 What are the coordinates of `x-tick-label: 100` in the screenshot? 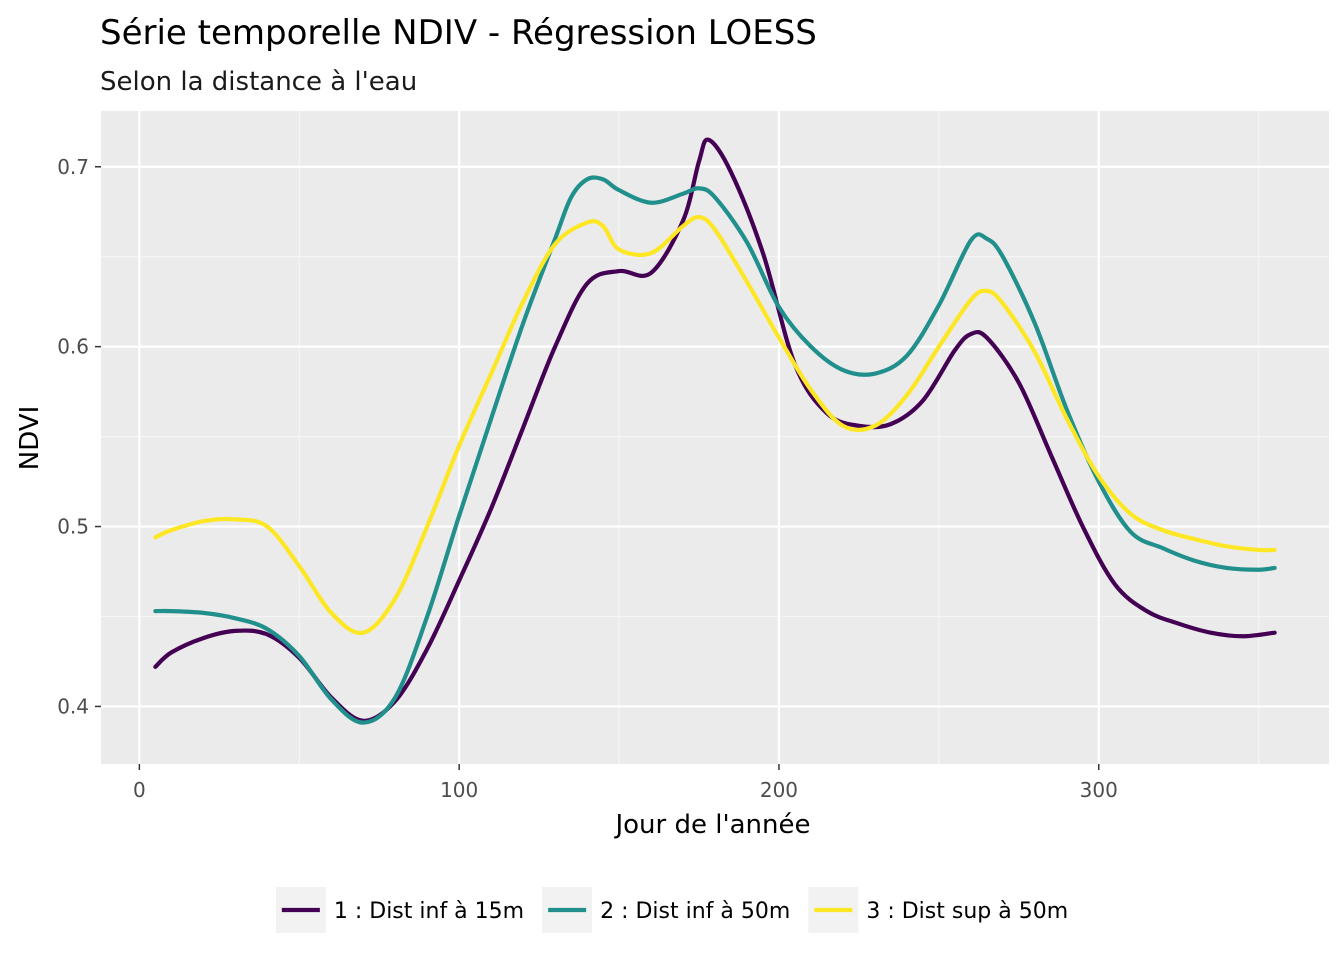 It's located at (459, 790).